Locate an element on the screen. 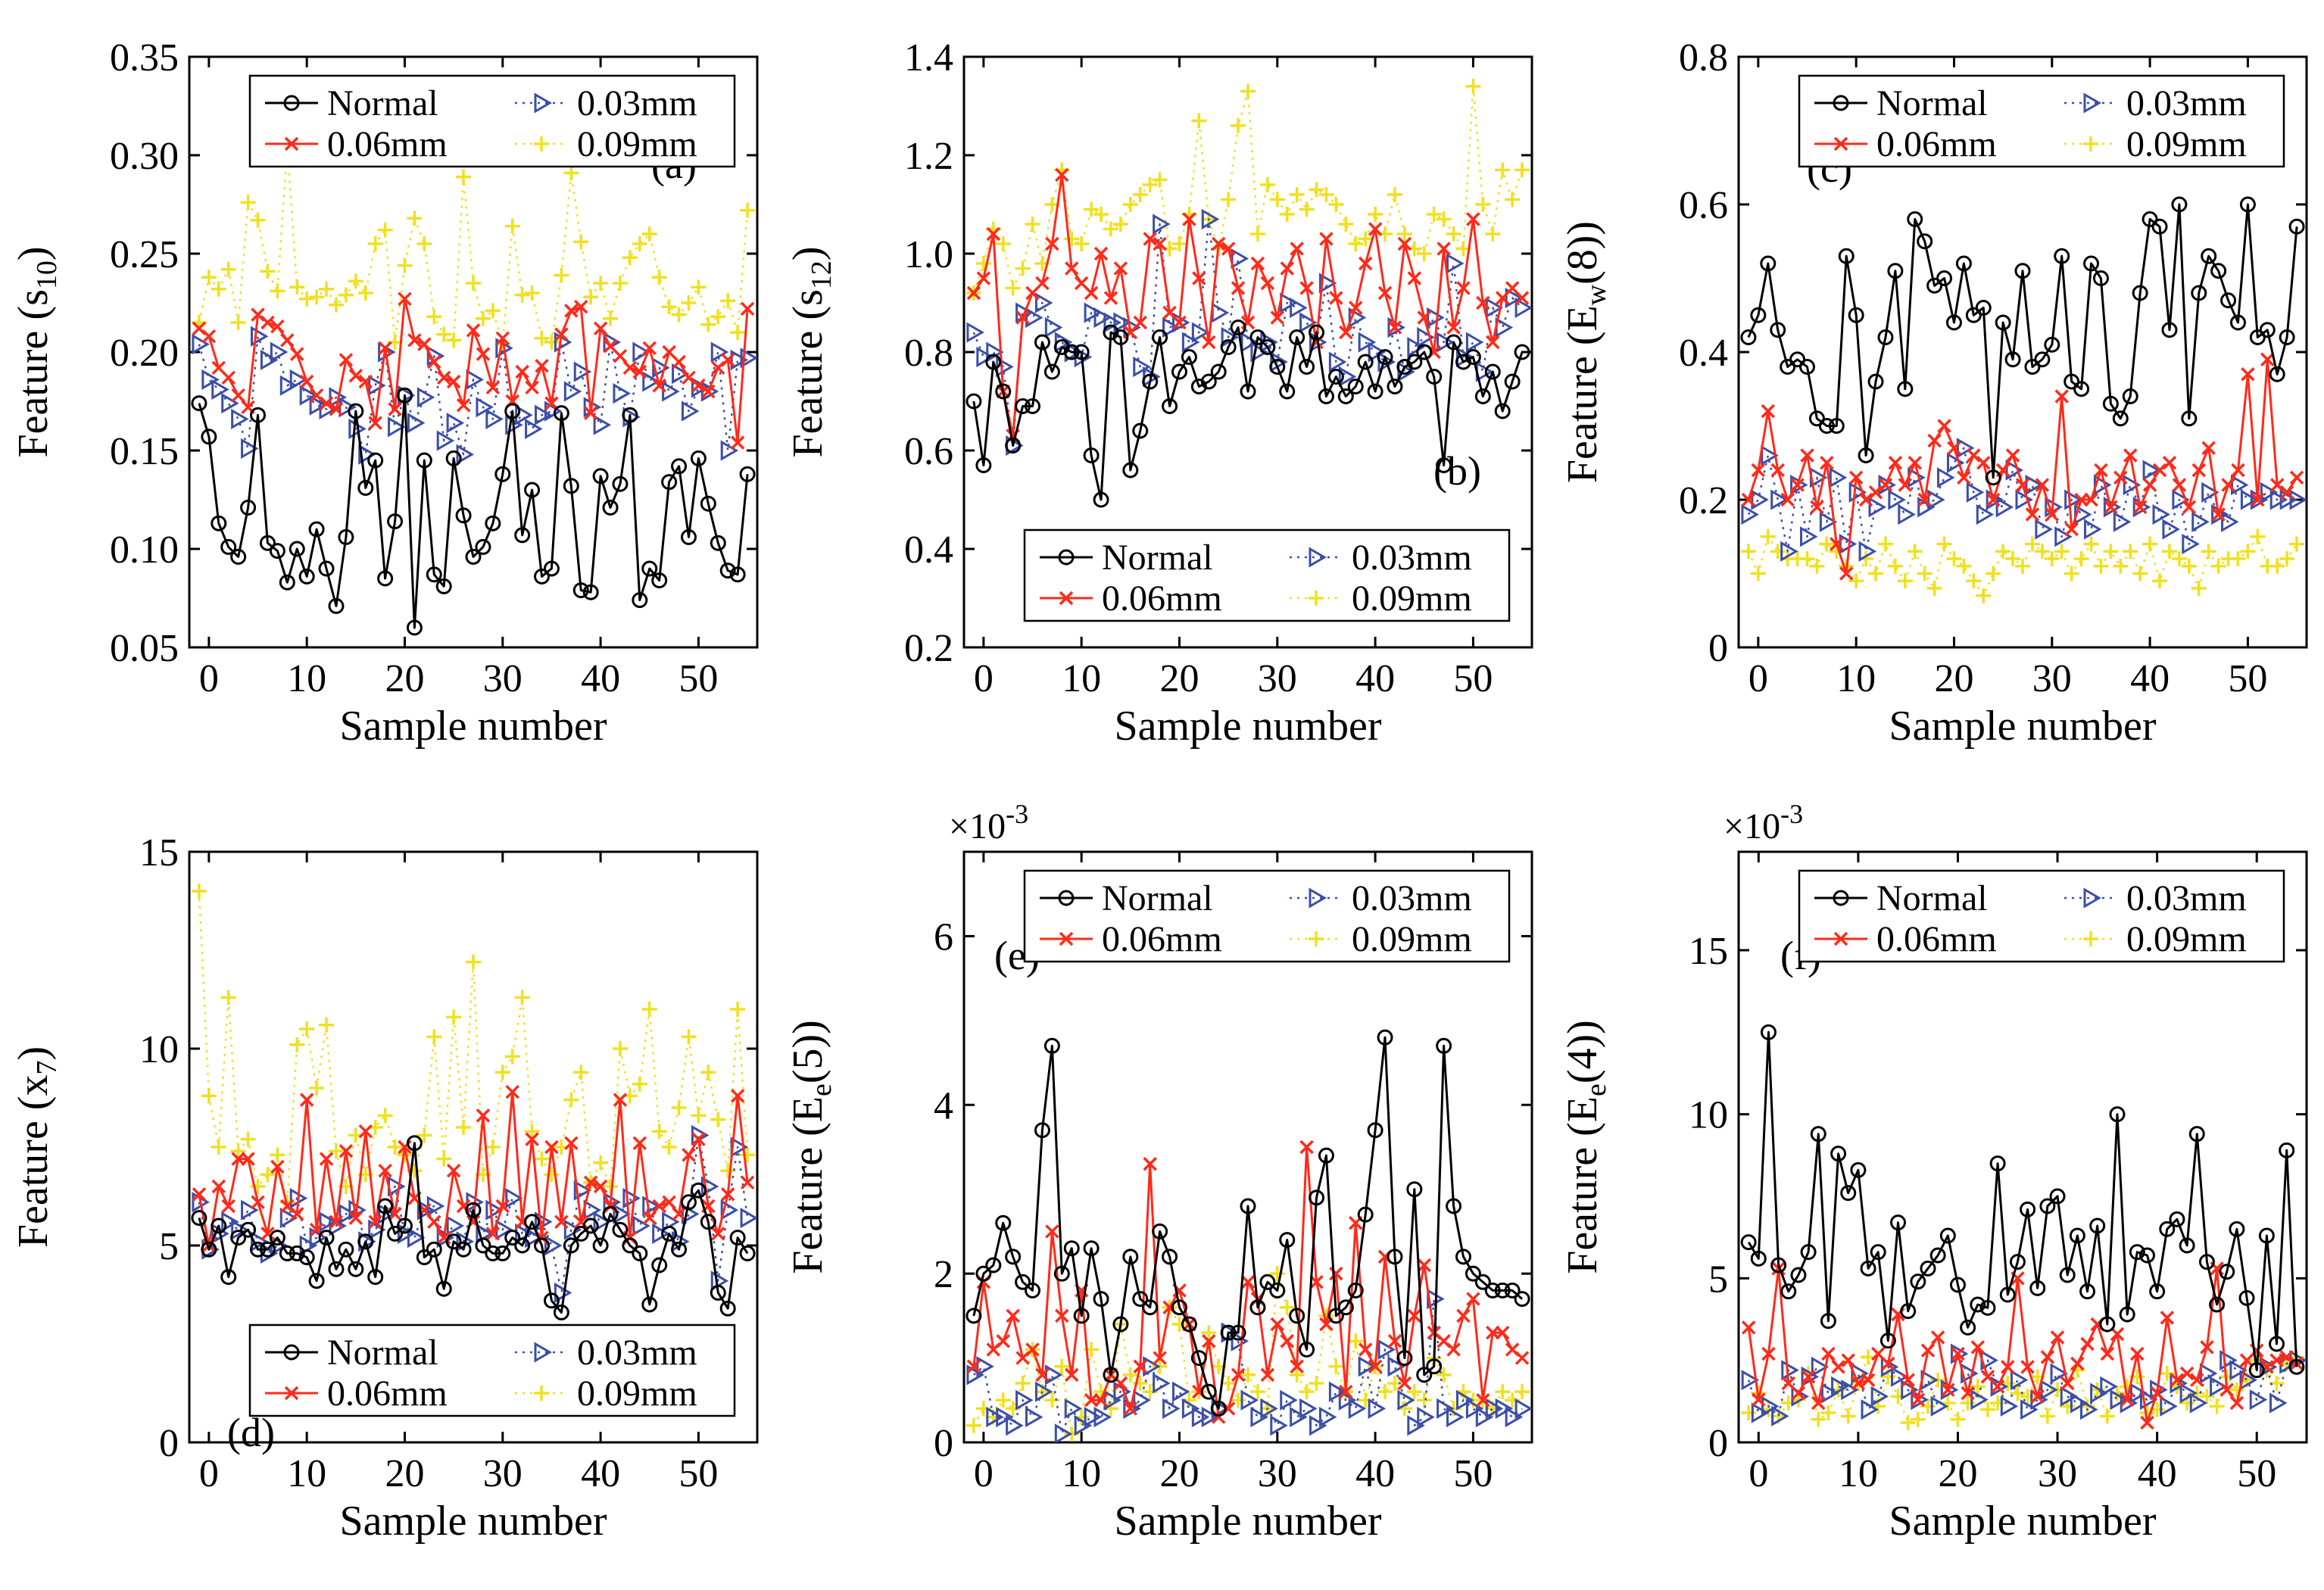 The image size is (2324, 1590). series-003mm is located at coordinates (1249, 1365).